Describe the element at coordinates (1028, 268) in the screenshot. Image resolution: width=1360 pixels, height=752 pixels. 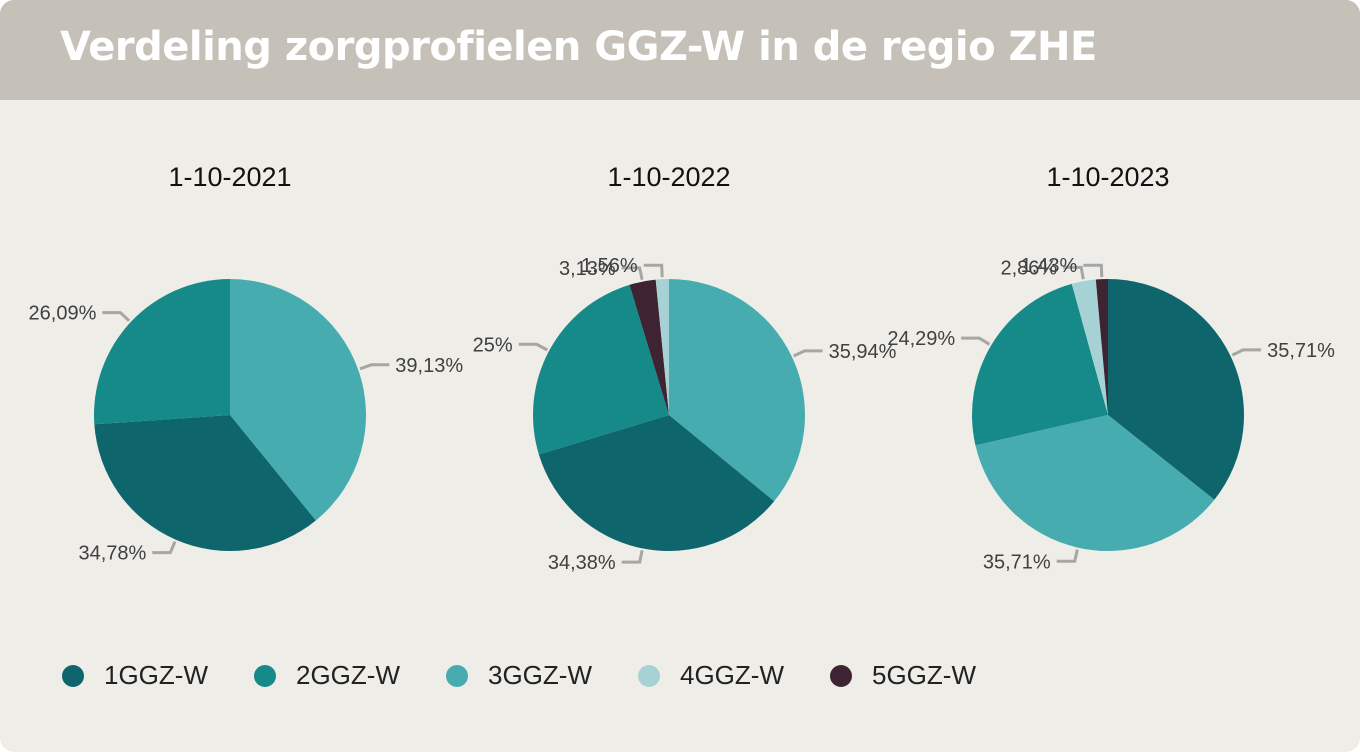
I see `data-label: 2,86%` at that location.